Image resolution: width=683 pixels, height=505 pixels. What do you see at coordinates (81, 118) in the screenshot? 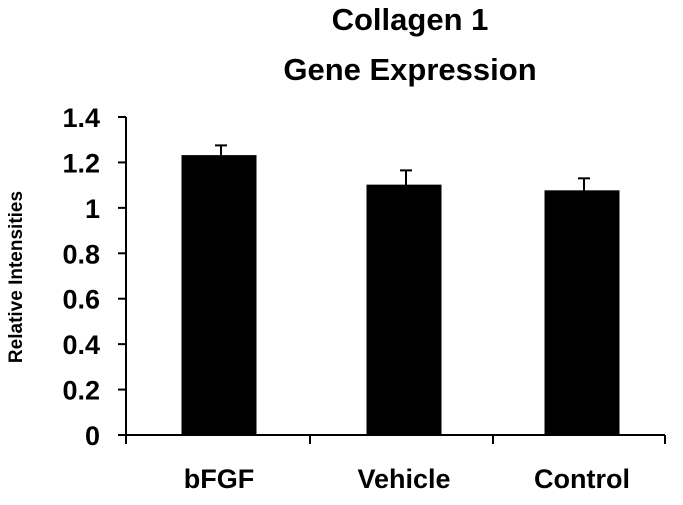
I see `y-tick-label: 1.4` at bounding box center [81, 118].